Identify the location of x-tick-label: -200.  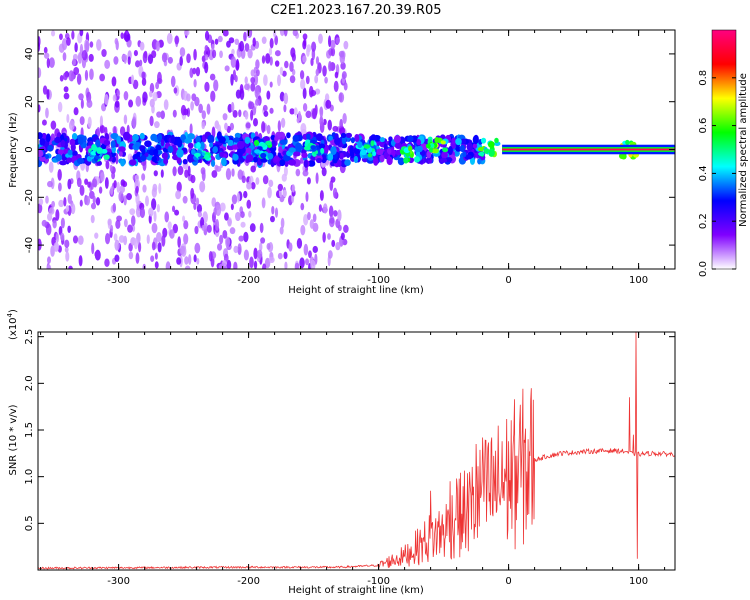
(248, 280).